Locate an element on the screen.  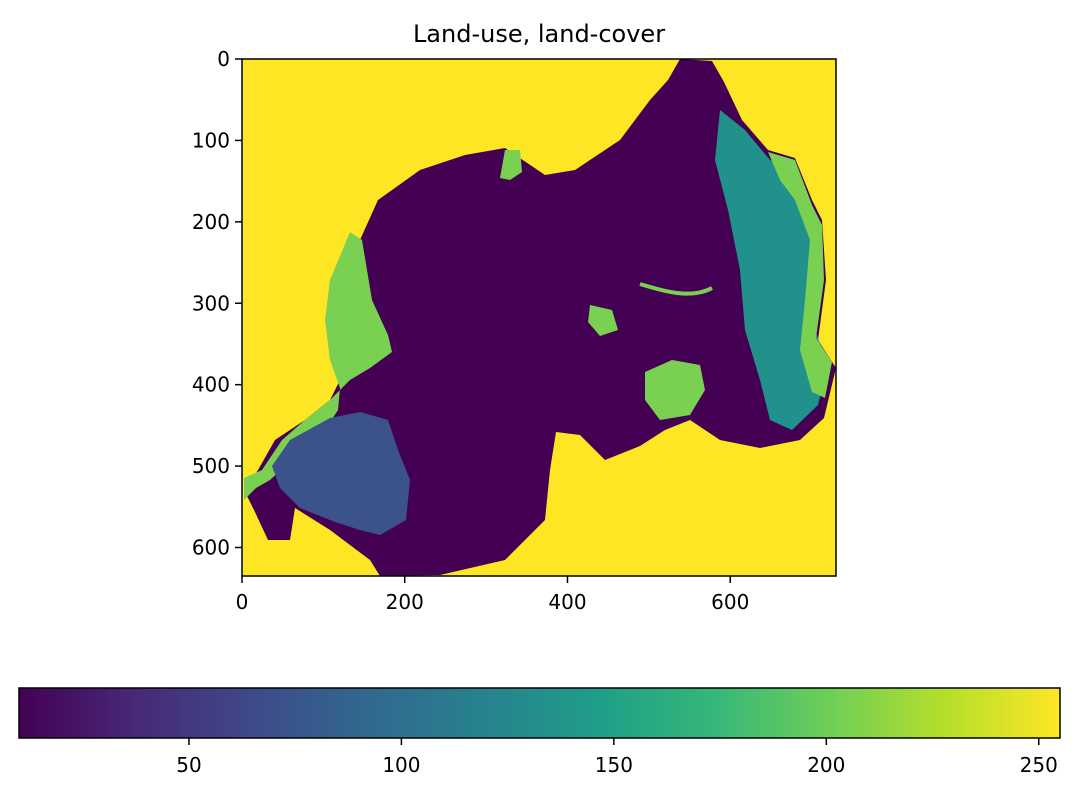
y-tick-label: 500 is located at coordinates (211, 466).